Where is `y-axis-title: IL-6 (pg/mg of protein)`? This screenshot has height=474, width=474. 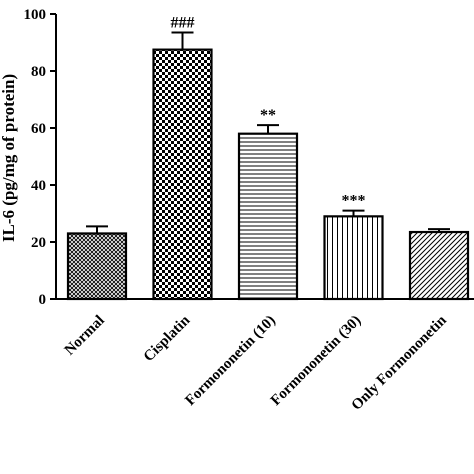
y-axis-title: IL-6 (pg/mg of protein) is located at coordinates (9, 158).